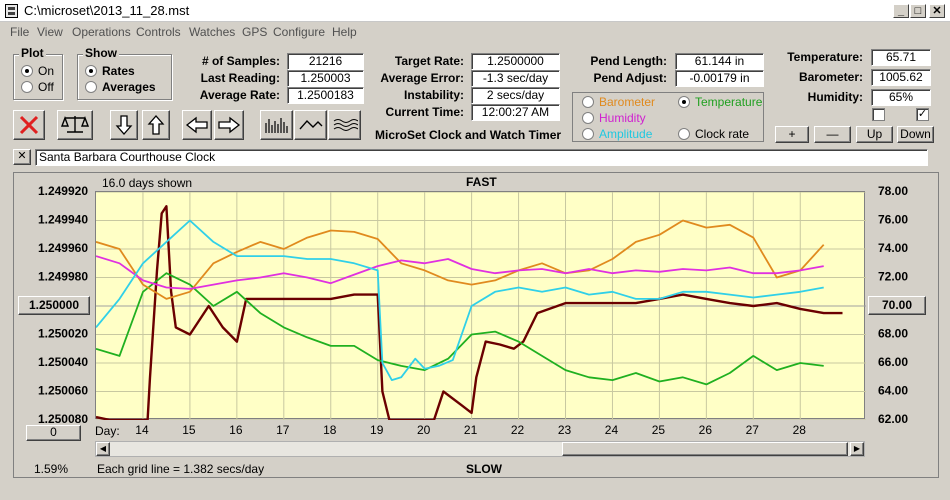 This screenshot has width=950, height=500. I want to click on clear-watch-button: ✕, so click(22, 157).